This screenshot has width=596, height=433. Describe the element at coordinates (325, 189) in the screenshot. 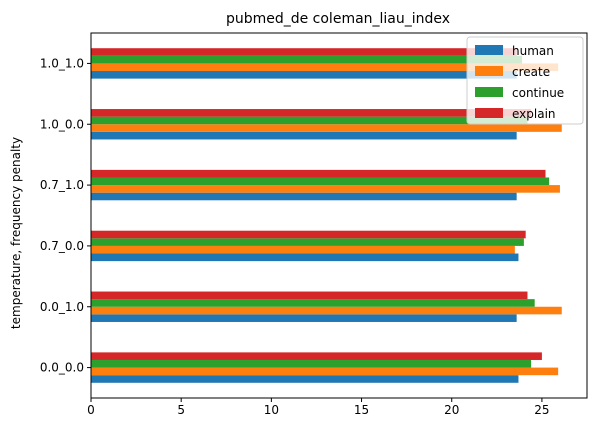

I see `bar-create-0.7_1.0` at that location.